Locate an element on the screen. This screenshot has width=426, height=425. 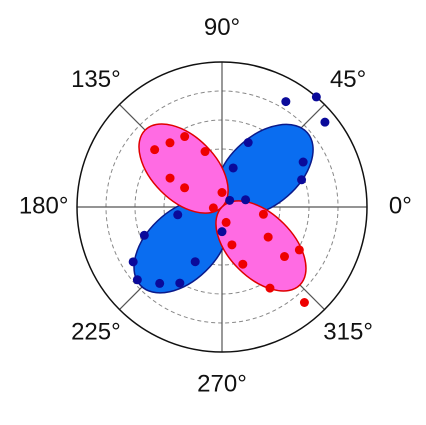
theta-tick-label: 90° is located at coordinates (222, 27).